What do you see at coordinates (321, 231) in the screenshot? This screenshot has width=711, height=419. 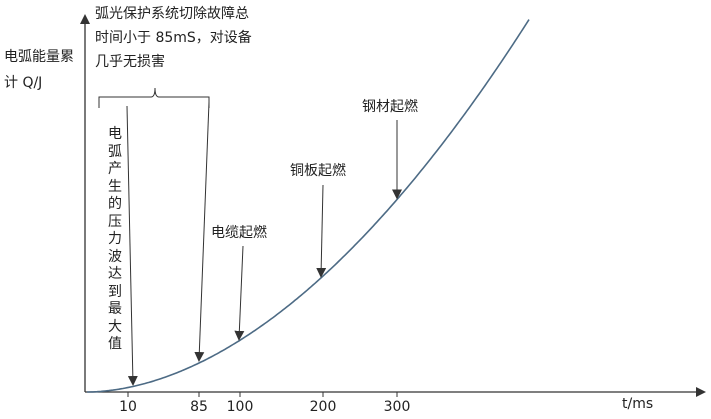 I see `copper-arrow` at bounding box center [321, 231].